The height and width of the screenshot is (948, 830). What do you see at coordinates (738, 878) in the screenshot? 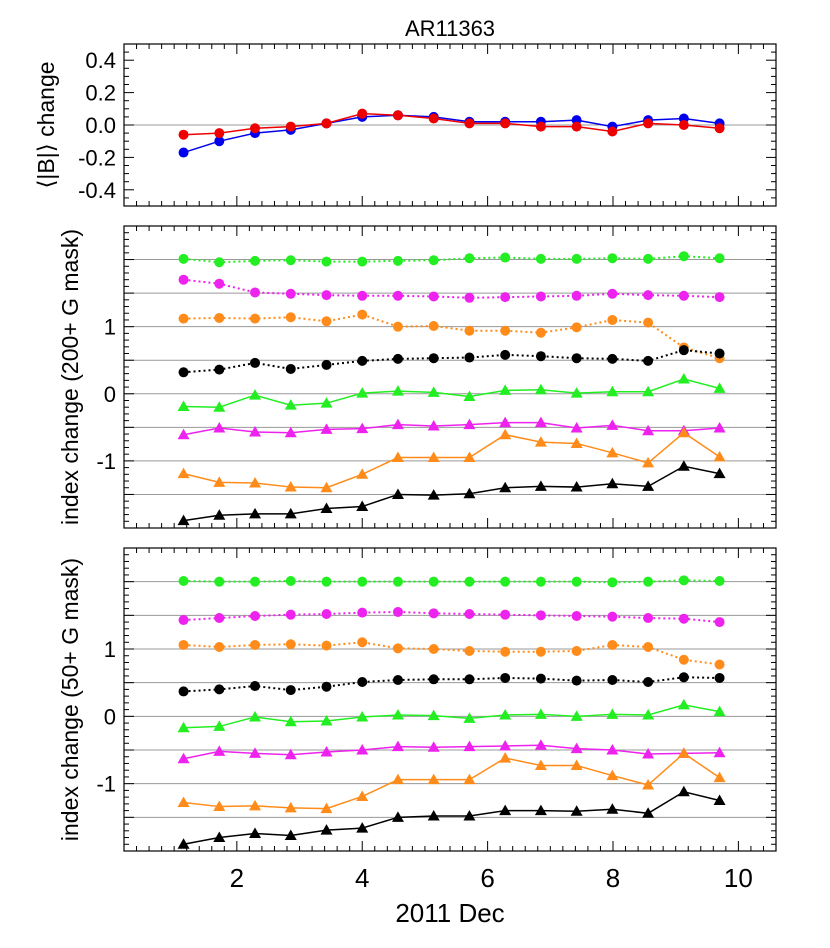
I see `x-tick-label: 10` at bounding box center [738, 878].